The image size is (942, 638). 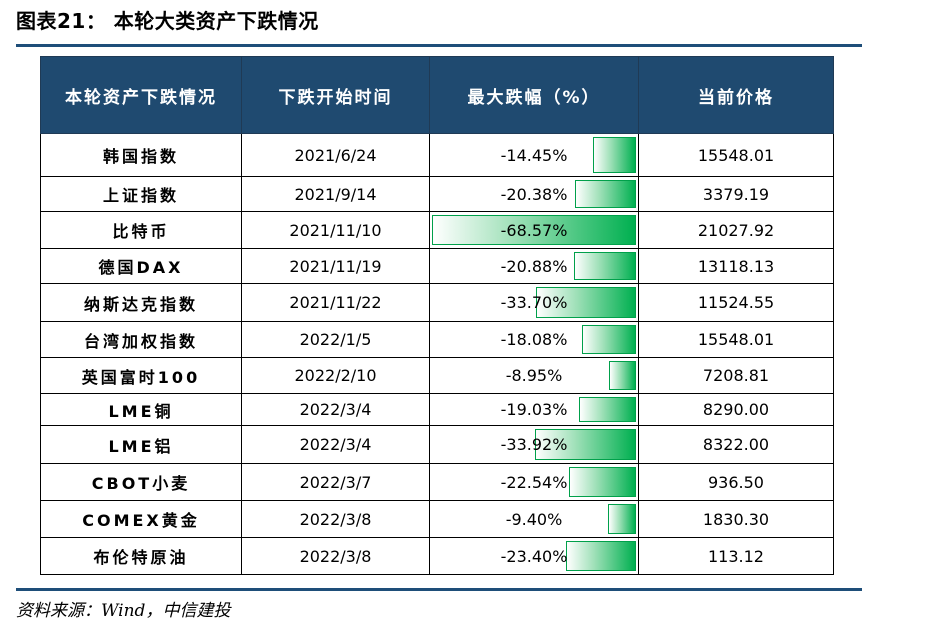 What do you see at coordinates (736, 302) in the screenshot?
I see `current-price-cell: 11524.55` at bounding box center [736, 302].